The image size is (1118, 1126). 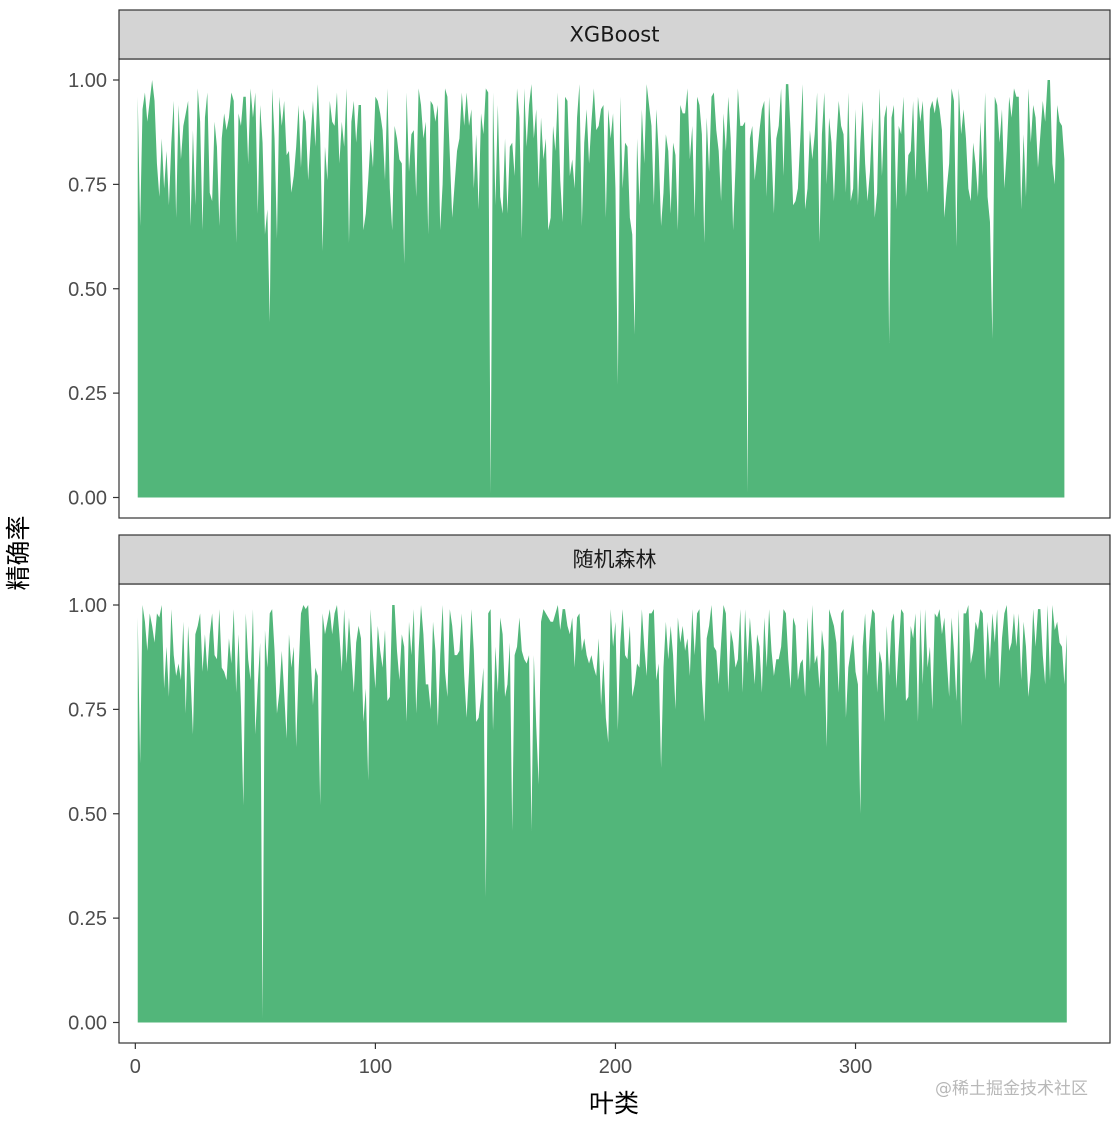 I want to click on x-tick-label: 100, so click(x=375, y=1067).